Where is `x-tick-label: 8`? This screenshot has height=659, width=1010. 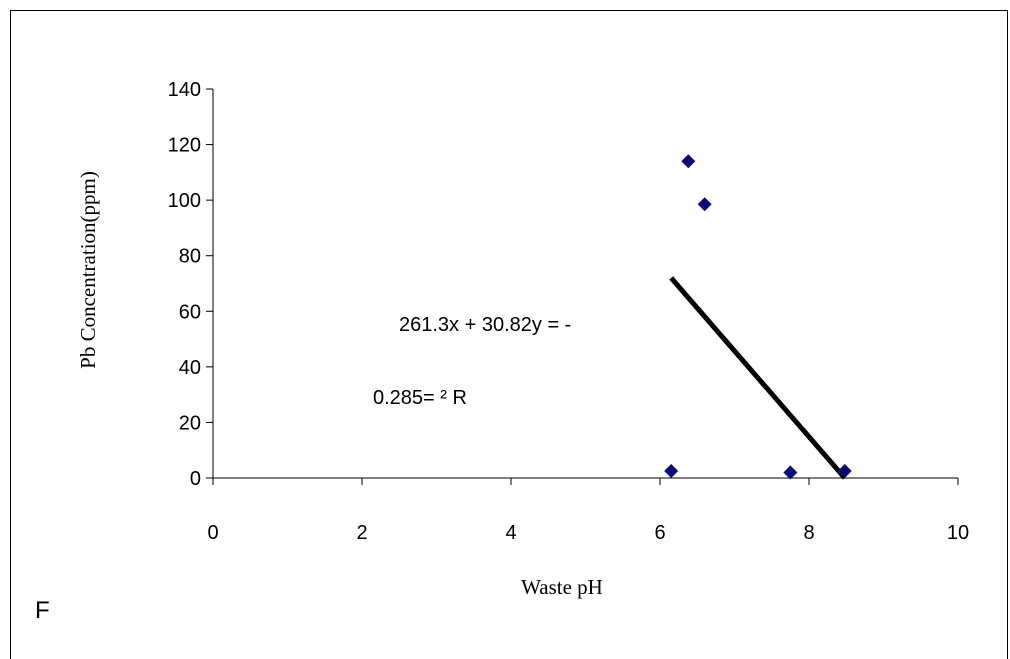
x-tick-label: 8 is located at coordinates (808, 533).